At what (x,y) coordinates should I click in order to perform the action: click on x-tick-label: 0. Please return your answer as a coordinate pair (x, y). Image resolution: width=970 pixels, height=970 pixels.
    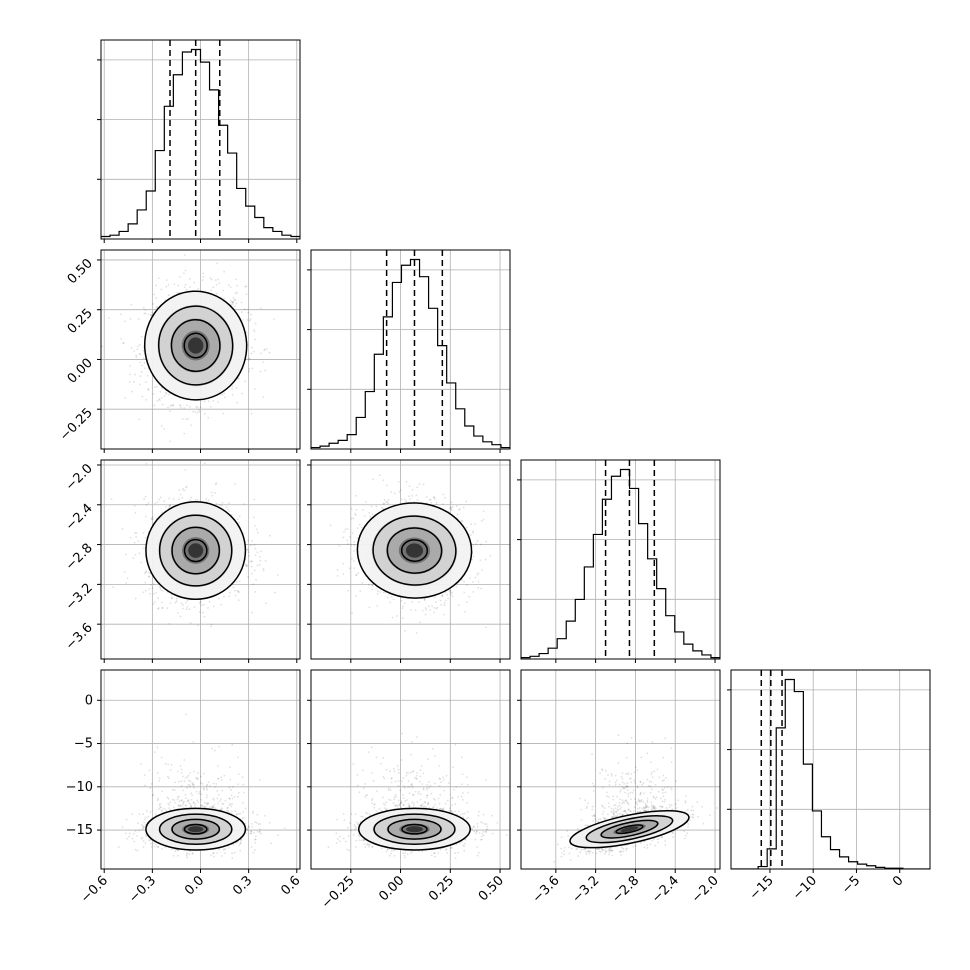
    Looking at the image, I should click on (898, 881).